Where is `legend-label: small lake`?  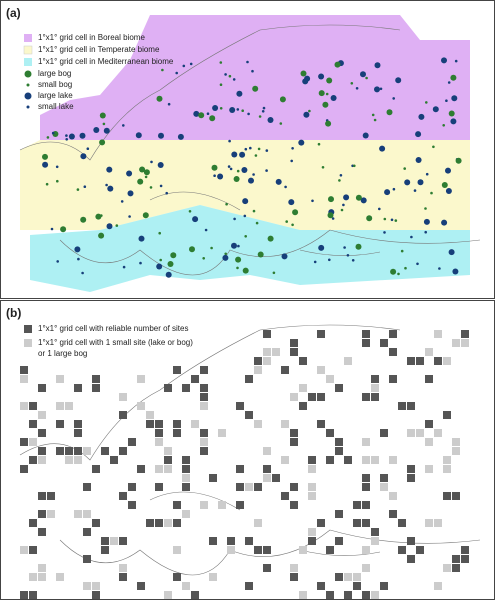
legend-label: small lake is located at coordinates (56, 106).